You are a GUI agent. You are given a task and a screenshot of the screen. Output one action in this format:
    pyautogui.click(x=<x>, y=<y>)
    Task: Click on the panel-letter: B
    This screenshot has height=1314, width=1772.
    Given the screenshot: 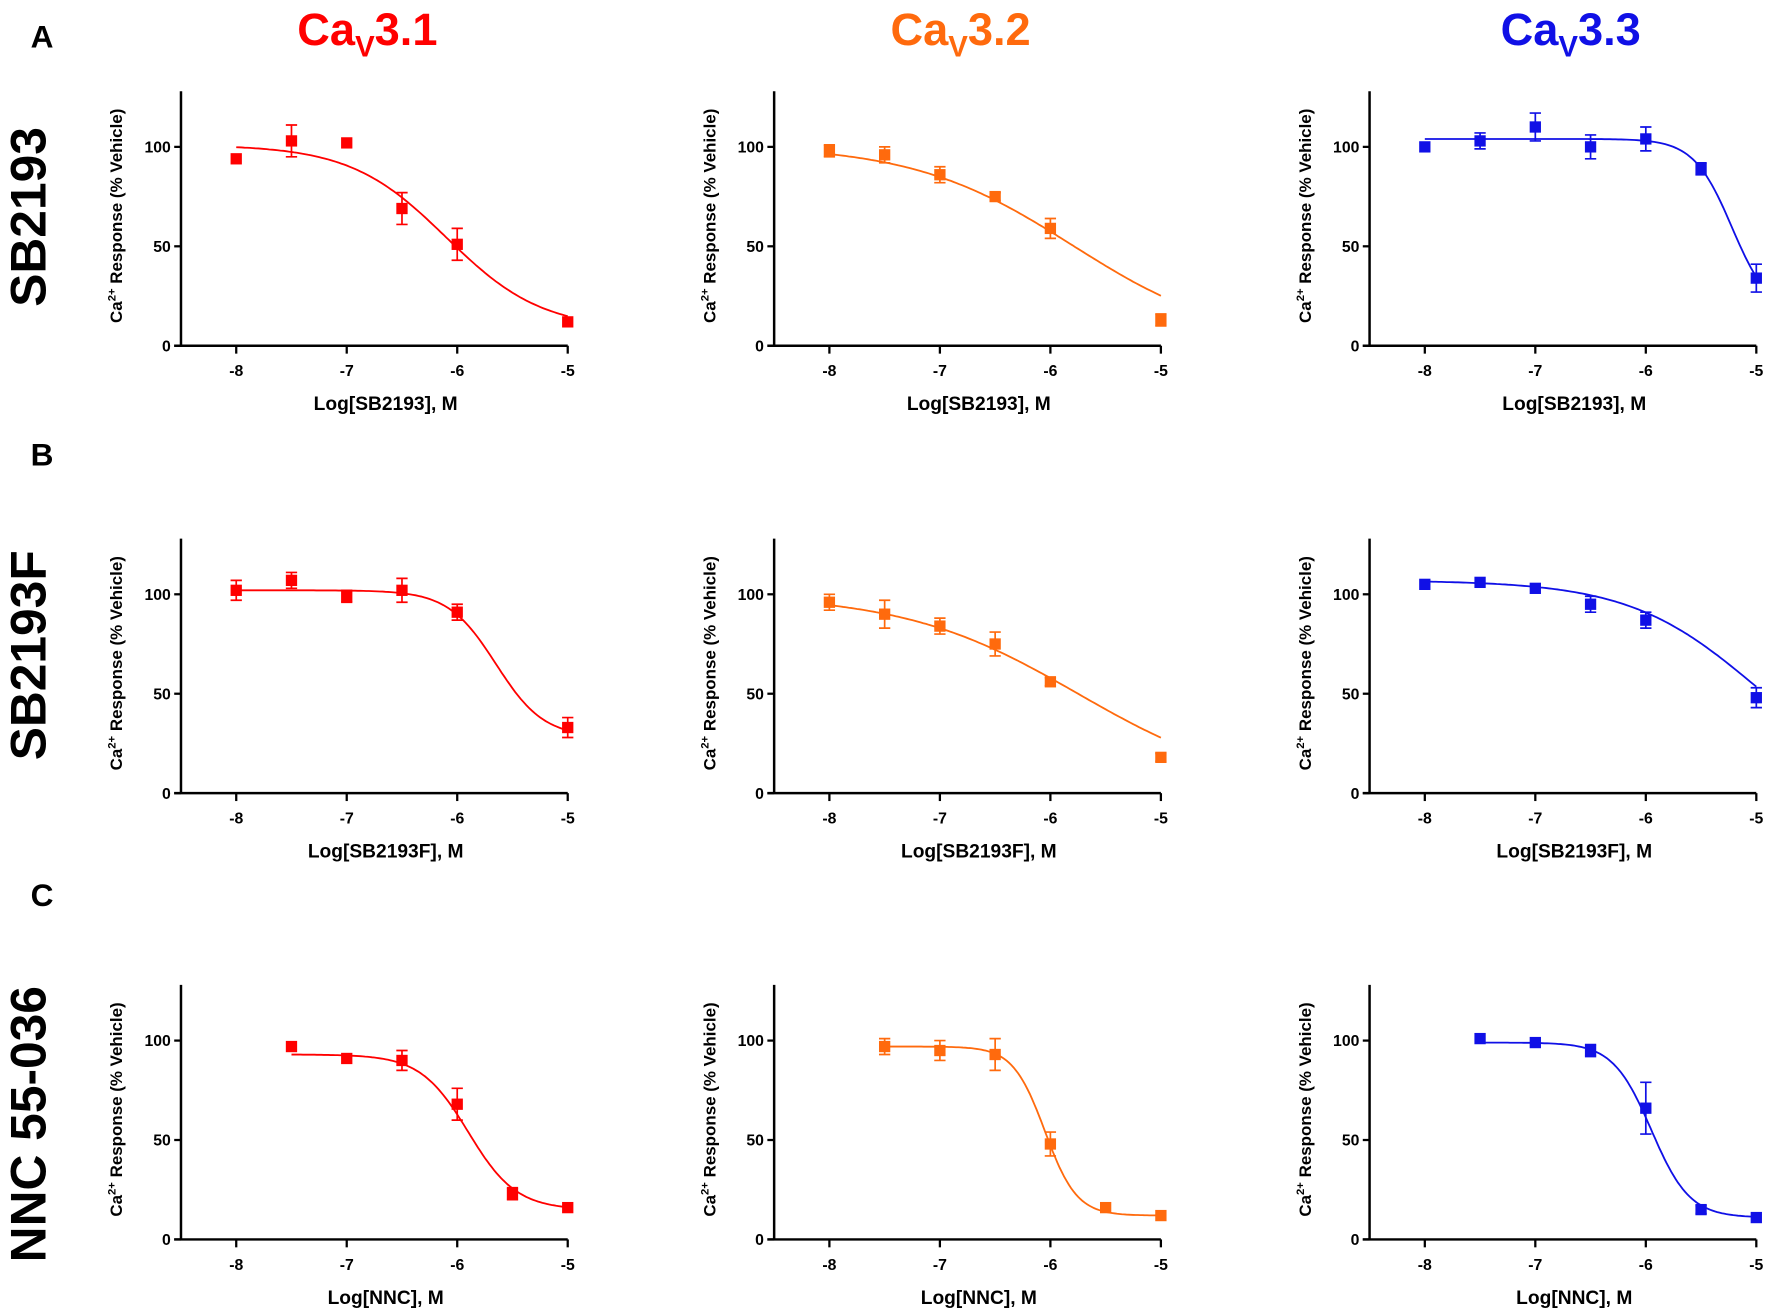 What is the action you would take?
    pyautogui.click(x=42, y=454)
    